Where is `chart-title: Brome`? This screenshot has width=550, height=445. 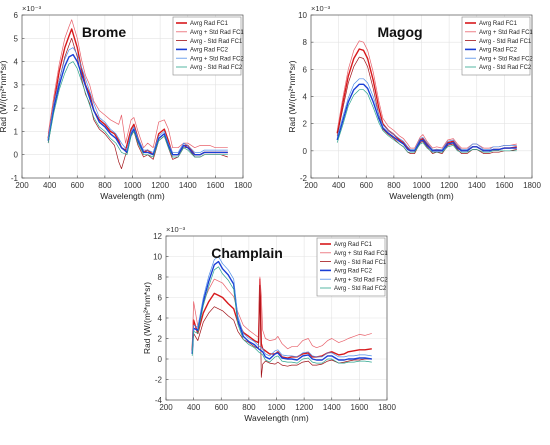 chart-title: Brome is located at coordinates (104, 32).